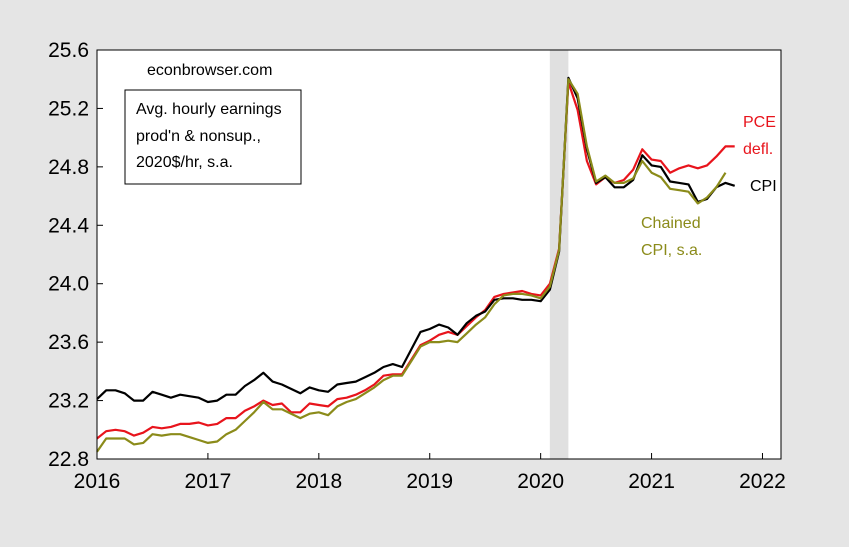 Image resolution: width=849 pixels, height=547 pixels. I want to click on y-tick-label: 24.0, so click(68, 284).